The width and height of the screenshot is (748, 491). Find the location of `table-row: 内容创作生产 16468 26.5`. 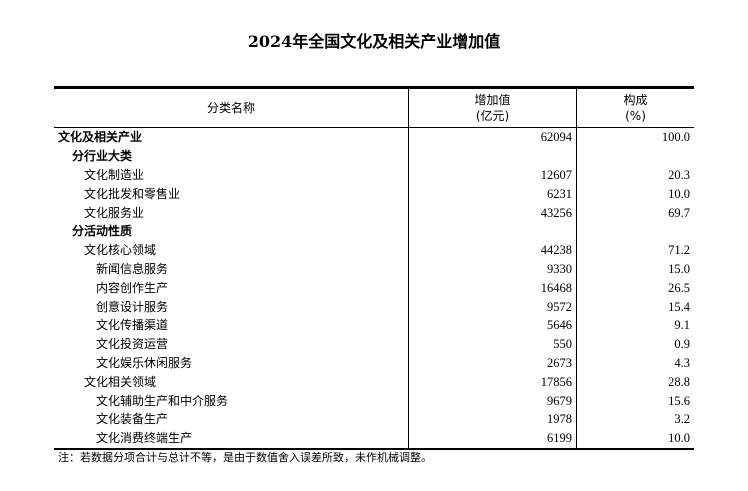

table-row: 内容创作生产 16468 26.5 is located at coordinates (374, 288).